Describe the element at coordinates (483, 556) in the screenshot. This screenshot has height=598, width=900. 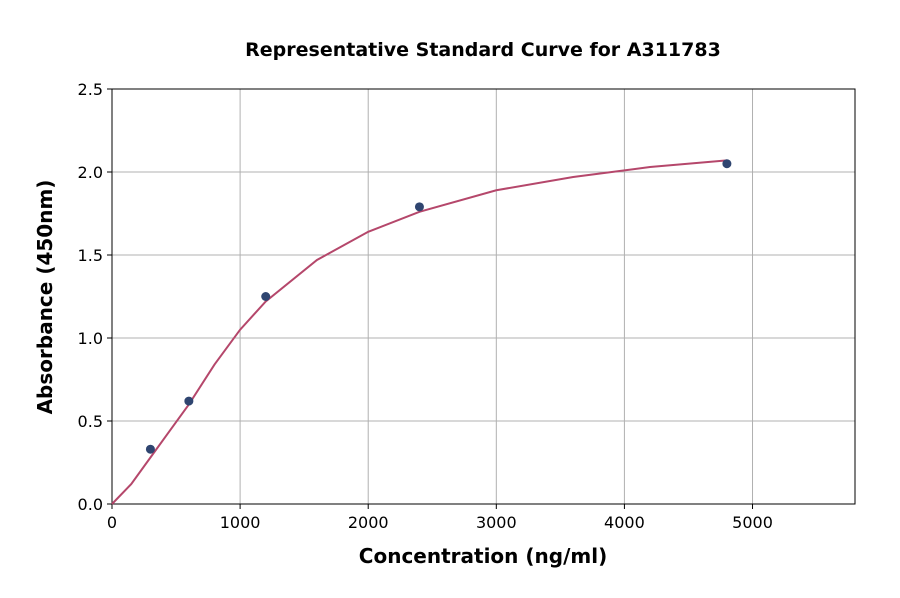
I see `x-axis-label: Concentration (ng/ml)` at that location.